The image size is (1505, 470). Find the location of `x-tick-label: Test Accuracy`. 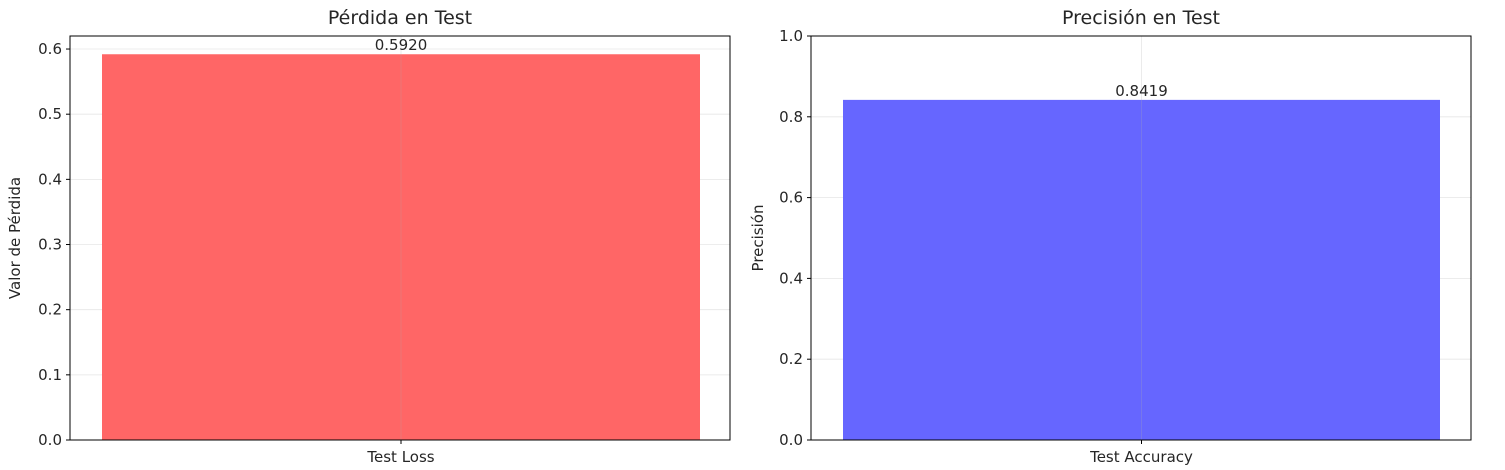

x-tick-label: Test Accuracy is located at coordinates (1141, 457).